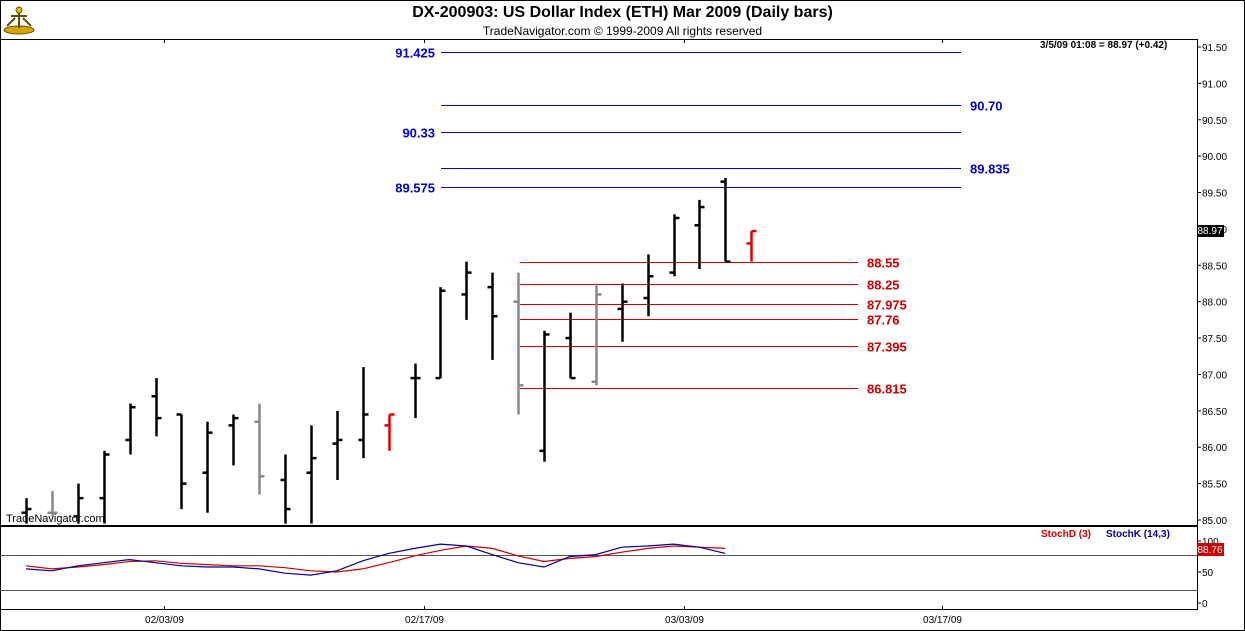 The height and width of the screenshot is (631, 1245). Describe the element at coordinates (1214, 303) in the screenshot. I see `price-axis-label: 88.00` at that location.